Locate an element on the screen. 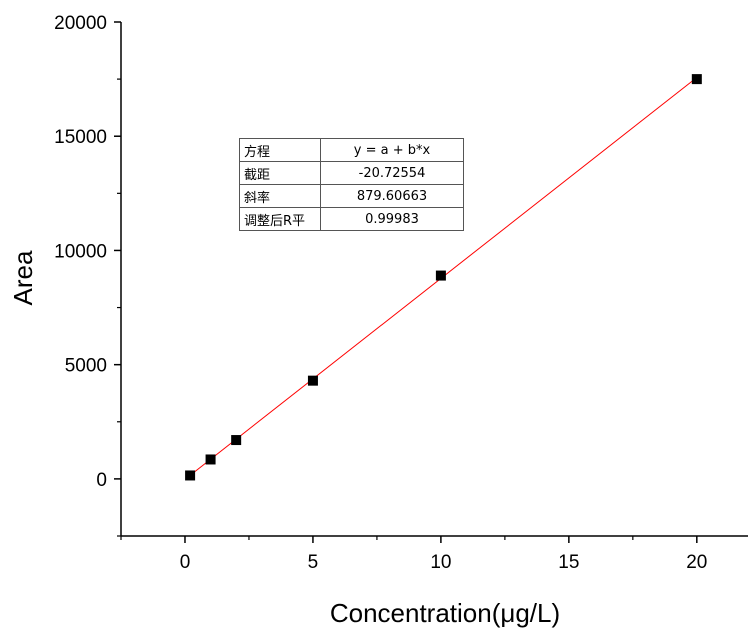  stats-key: 调整后R平 is located at coordinates (280, 219).